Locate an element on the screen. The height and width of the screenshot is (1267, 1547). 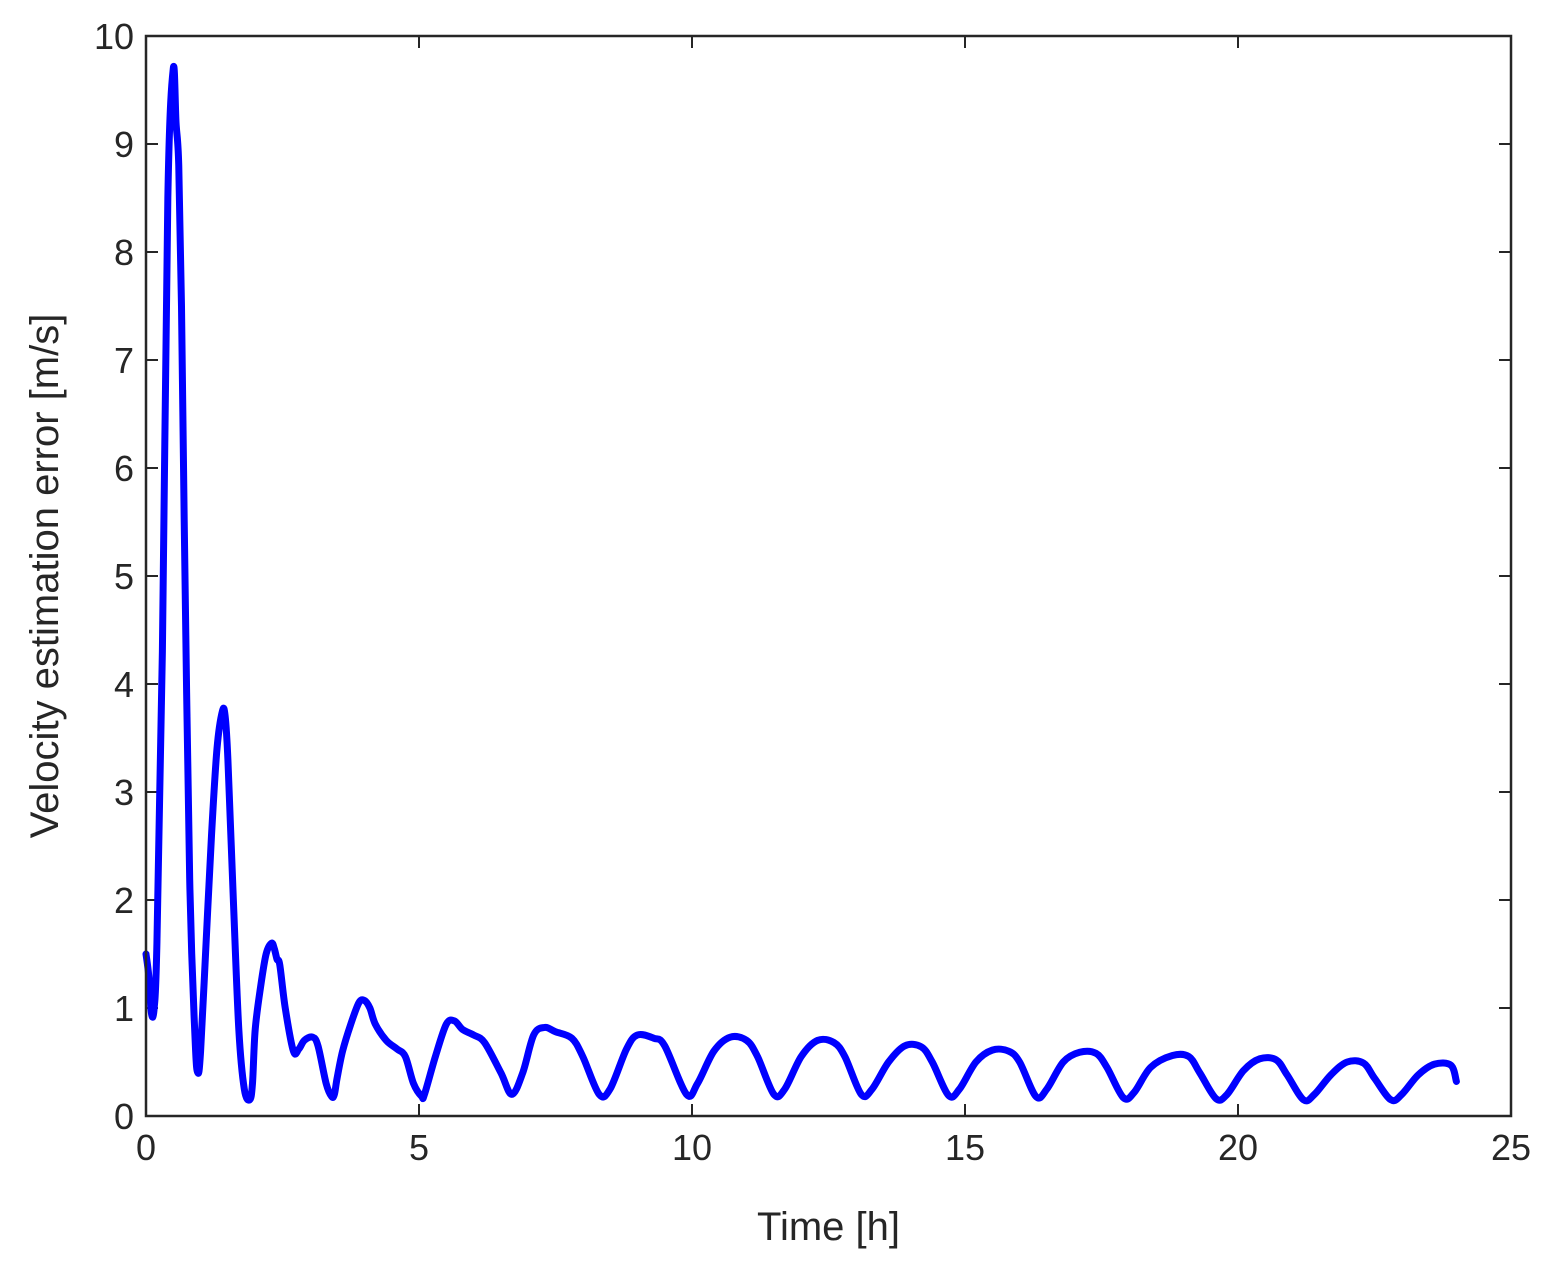
y-tick-label: 7 is located at coordinates (124, 360).